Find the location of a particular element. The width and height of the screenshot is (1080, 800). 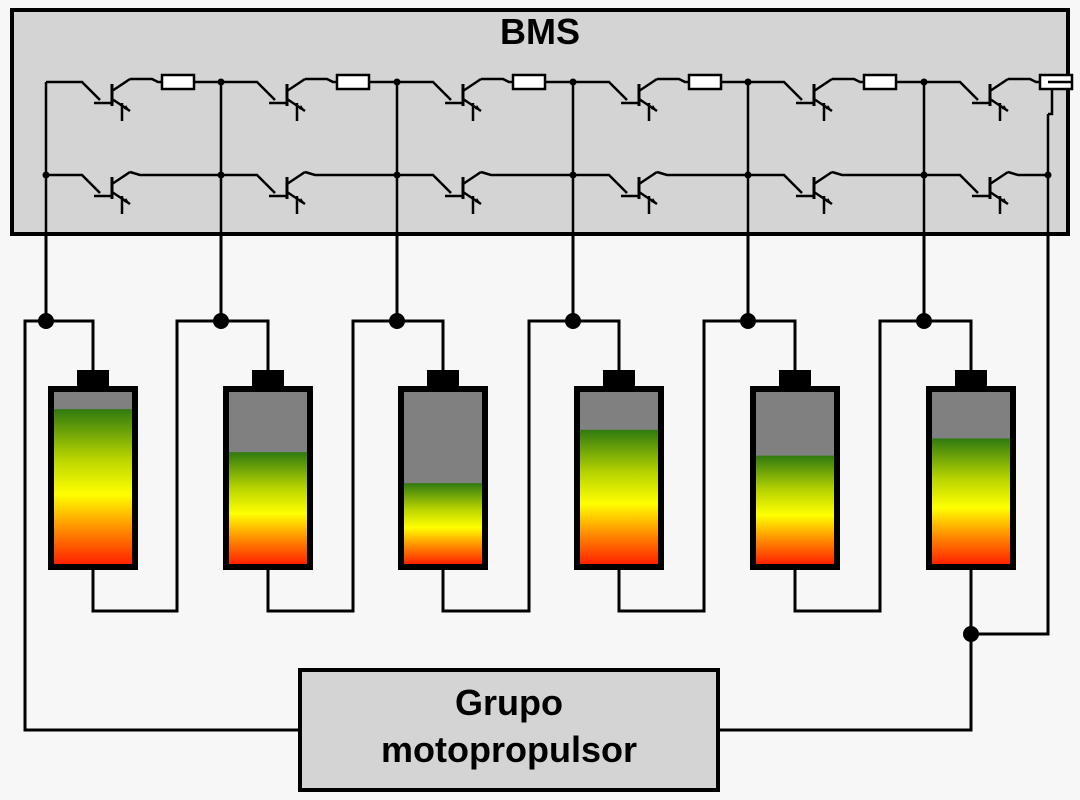

tap-wire is located at coordinates (1010, 435).